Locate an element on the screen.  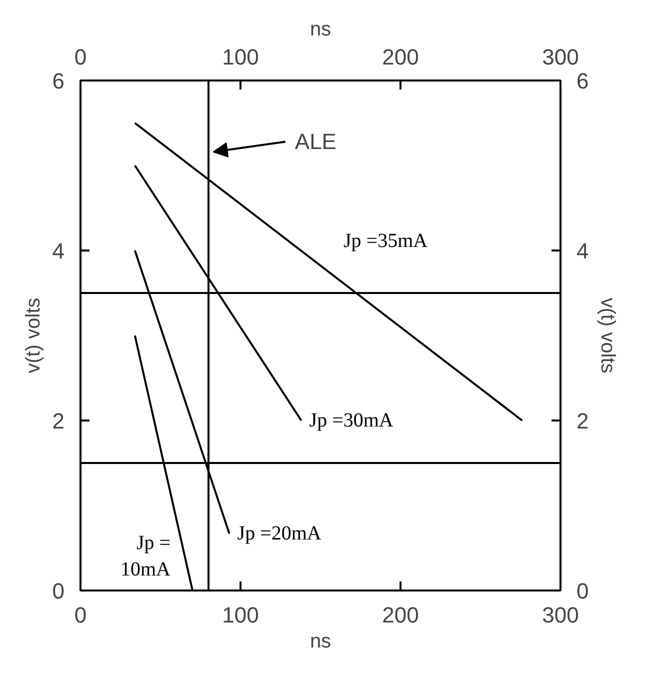
x-tick-label: 0 is located at coordinates (80, 57).